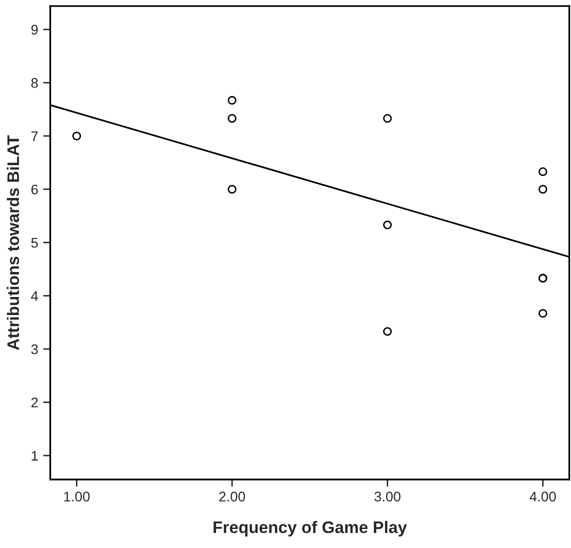  I want to click on x-tick-label: 4.00, so click(543, 497).